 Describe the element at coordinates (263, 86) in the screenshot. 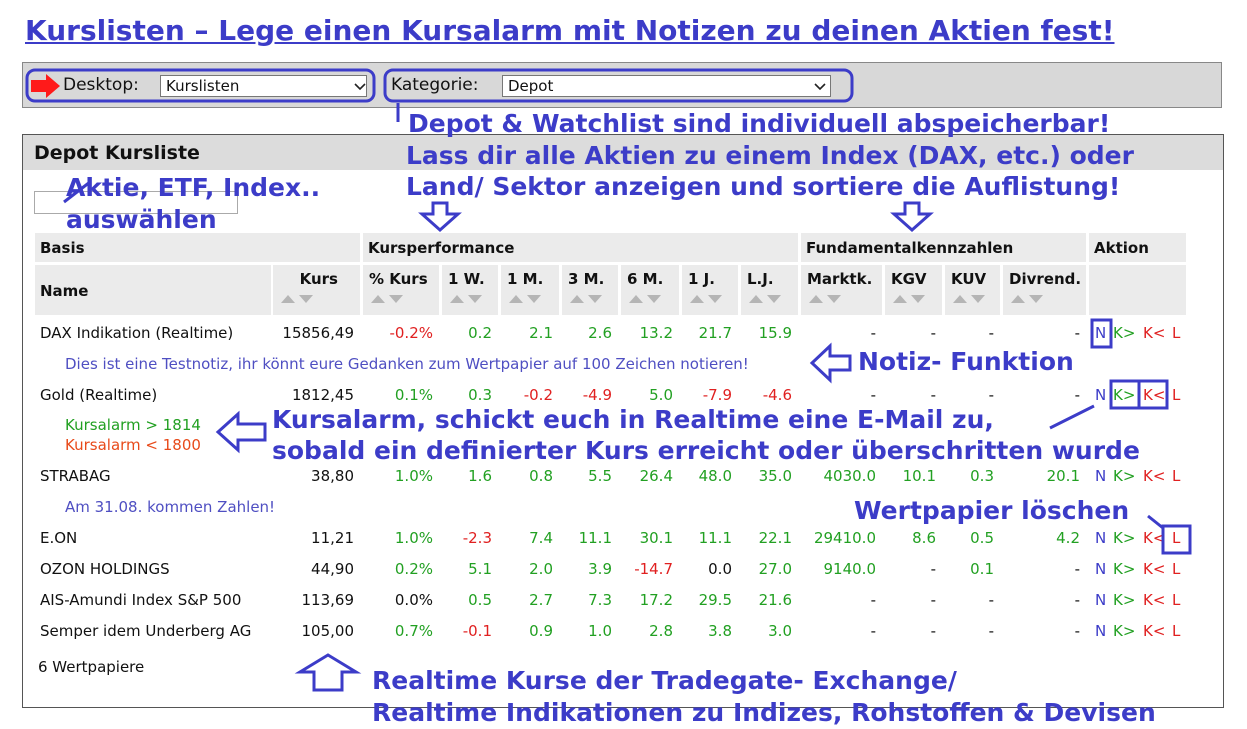

I see `desktop-select: Kurslisten` at that location.